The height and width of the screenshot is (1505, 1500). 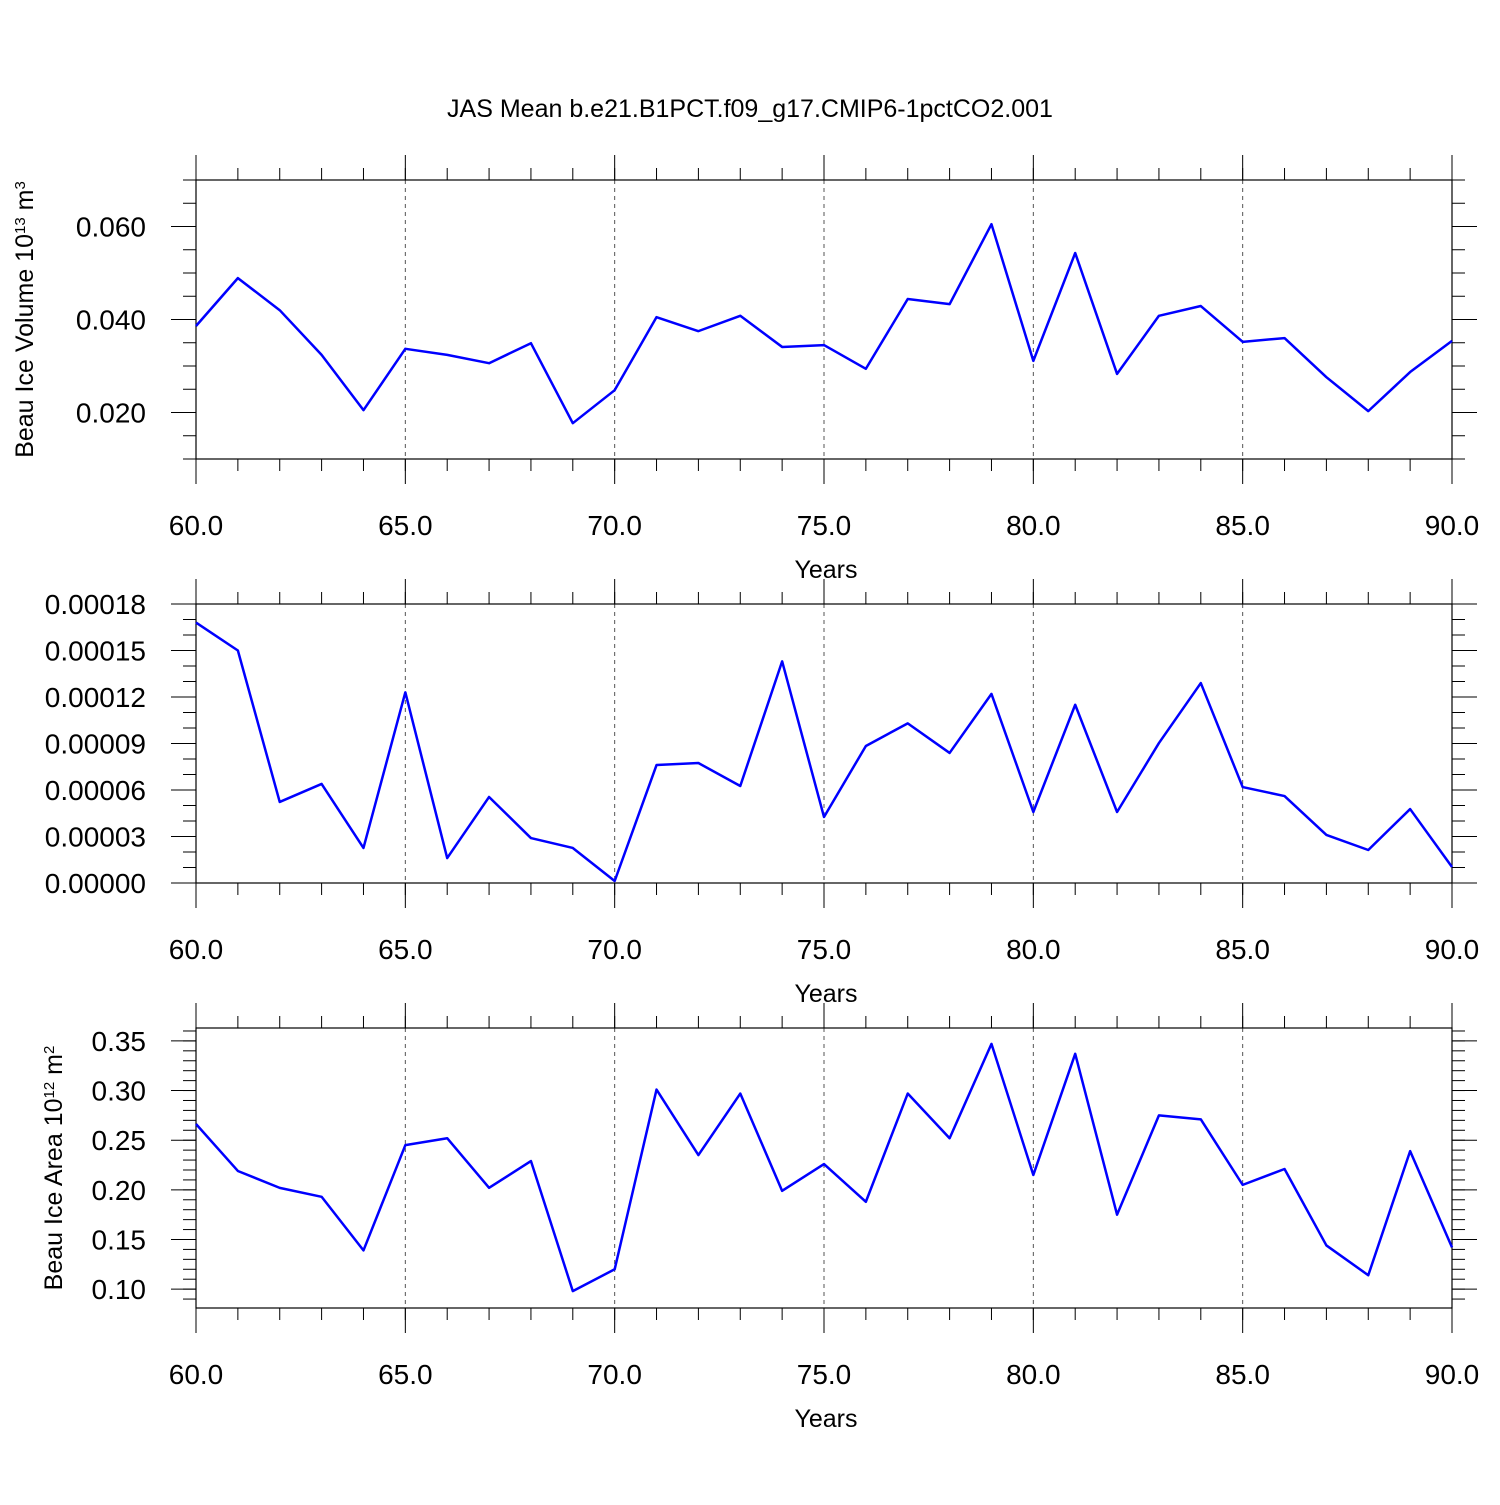 I want to click on y-axis-label: Beau Ice Volume 1013 m3, so click(x=25, y=319).